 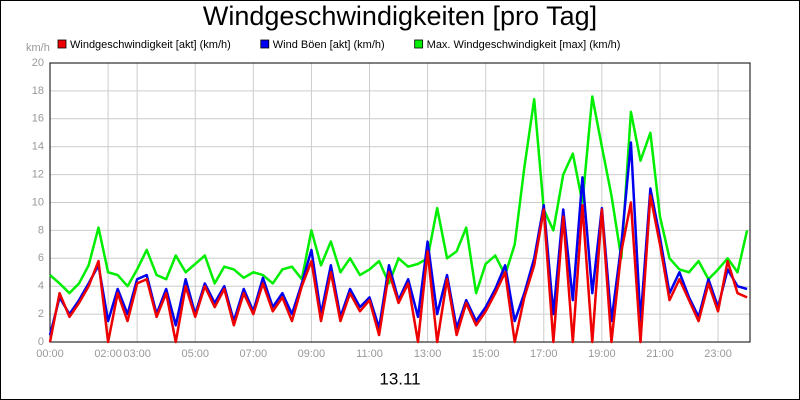 What do you see at coordinates (329, 45) in the screenshot?
I see `legend-label: Wind Böen [akt] (km/h)` at bounding box center [329, 45].